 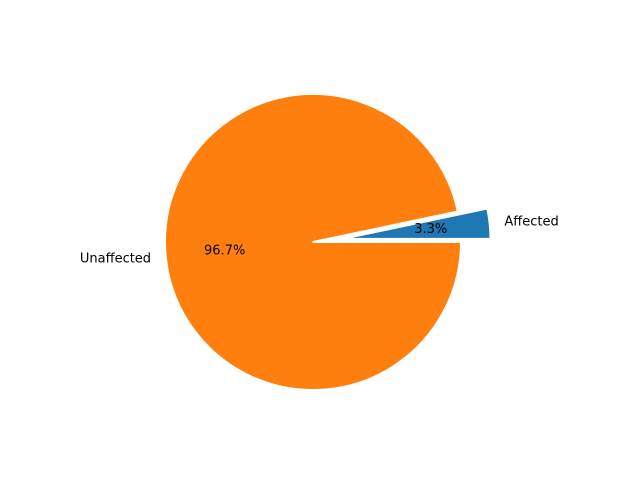 I want to click on slice-percent-unaffected: 96.7%, so click(x=224, y=251).